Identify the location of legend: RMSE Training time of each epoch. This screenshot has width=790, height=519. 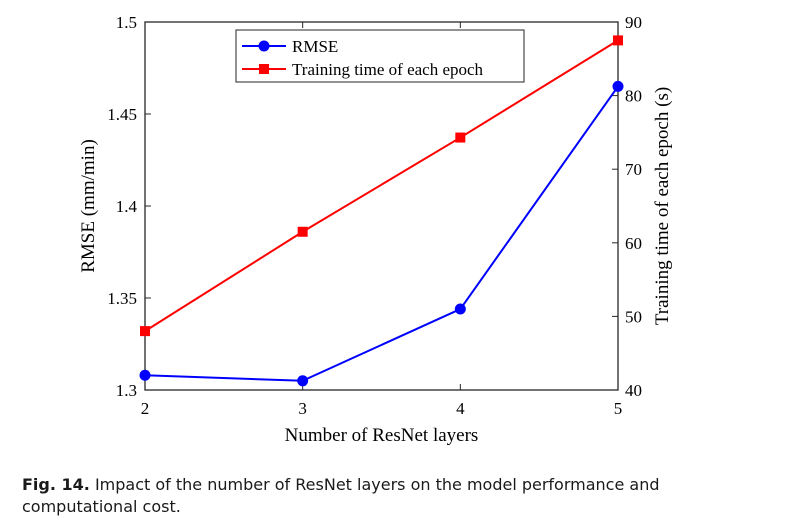
(380, 56).